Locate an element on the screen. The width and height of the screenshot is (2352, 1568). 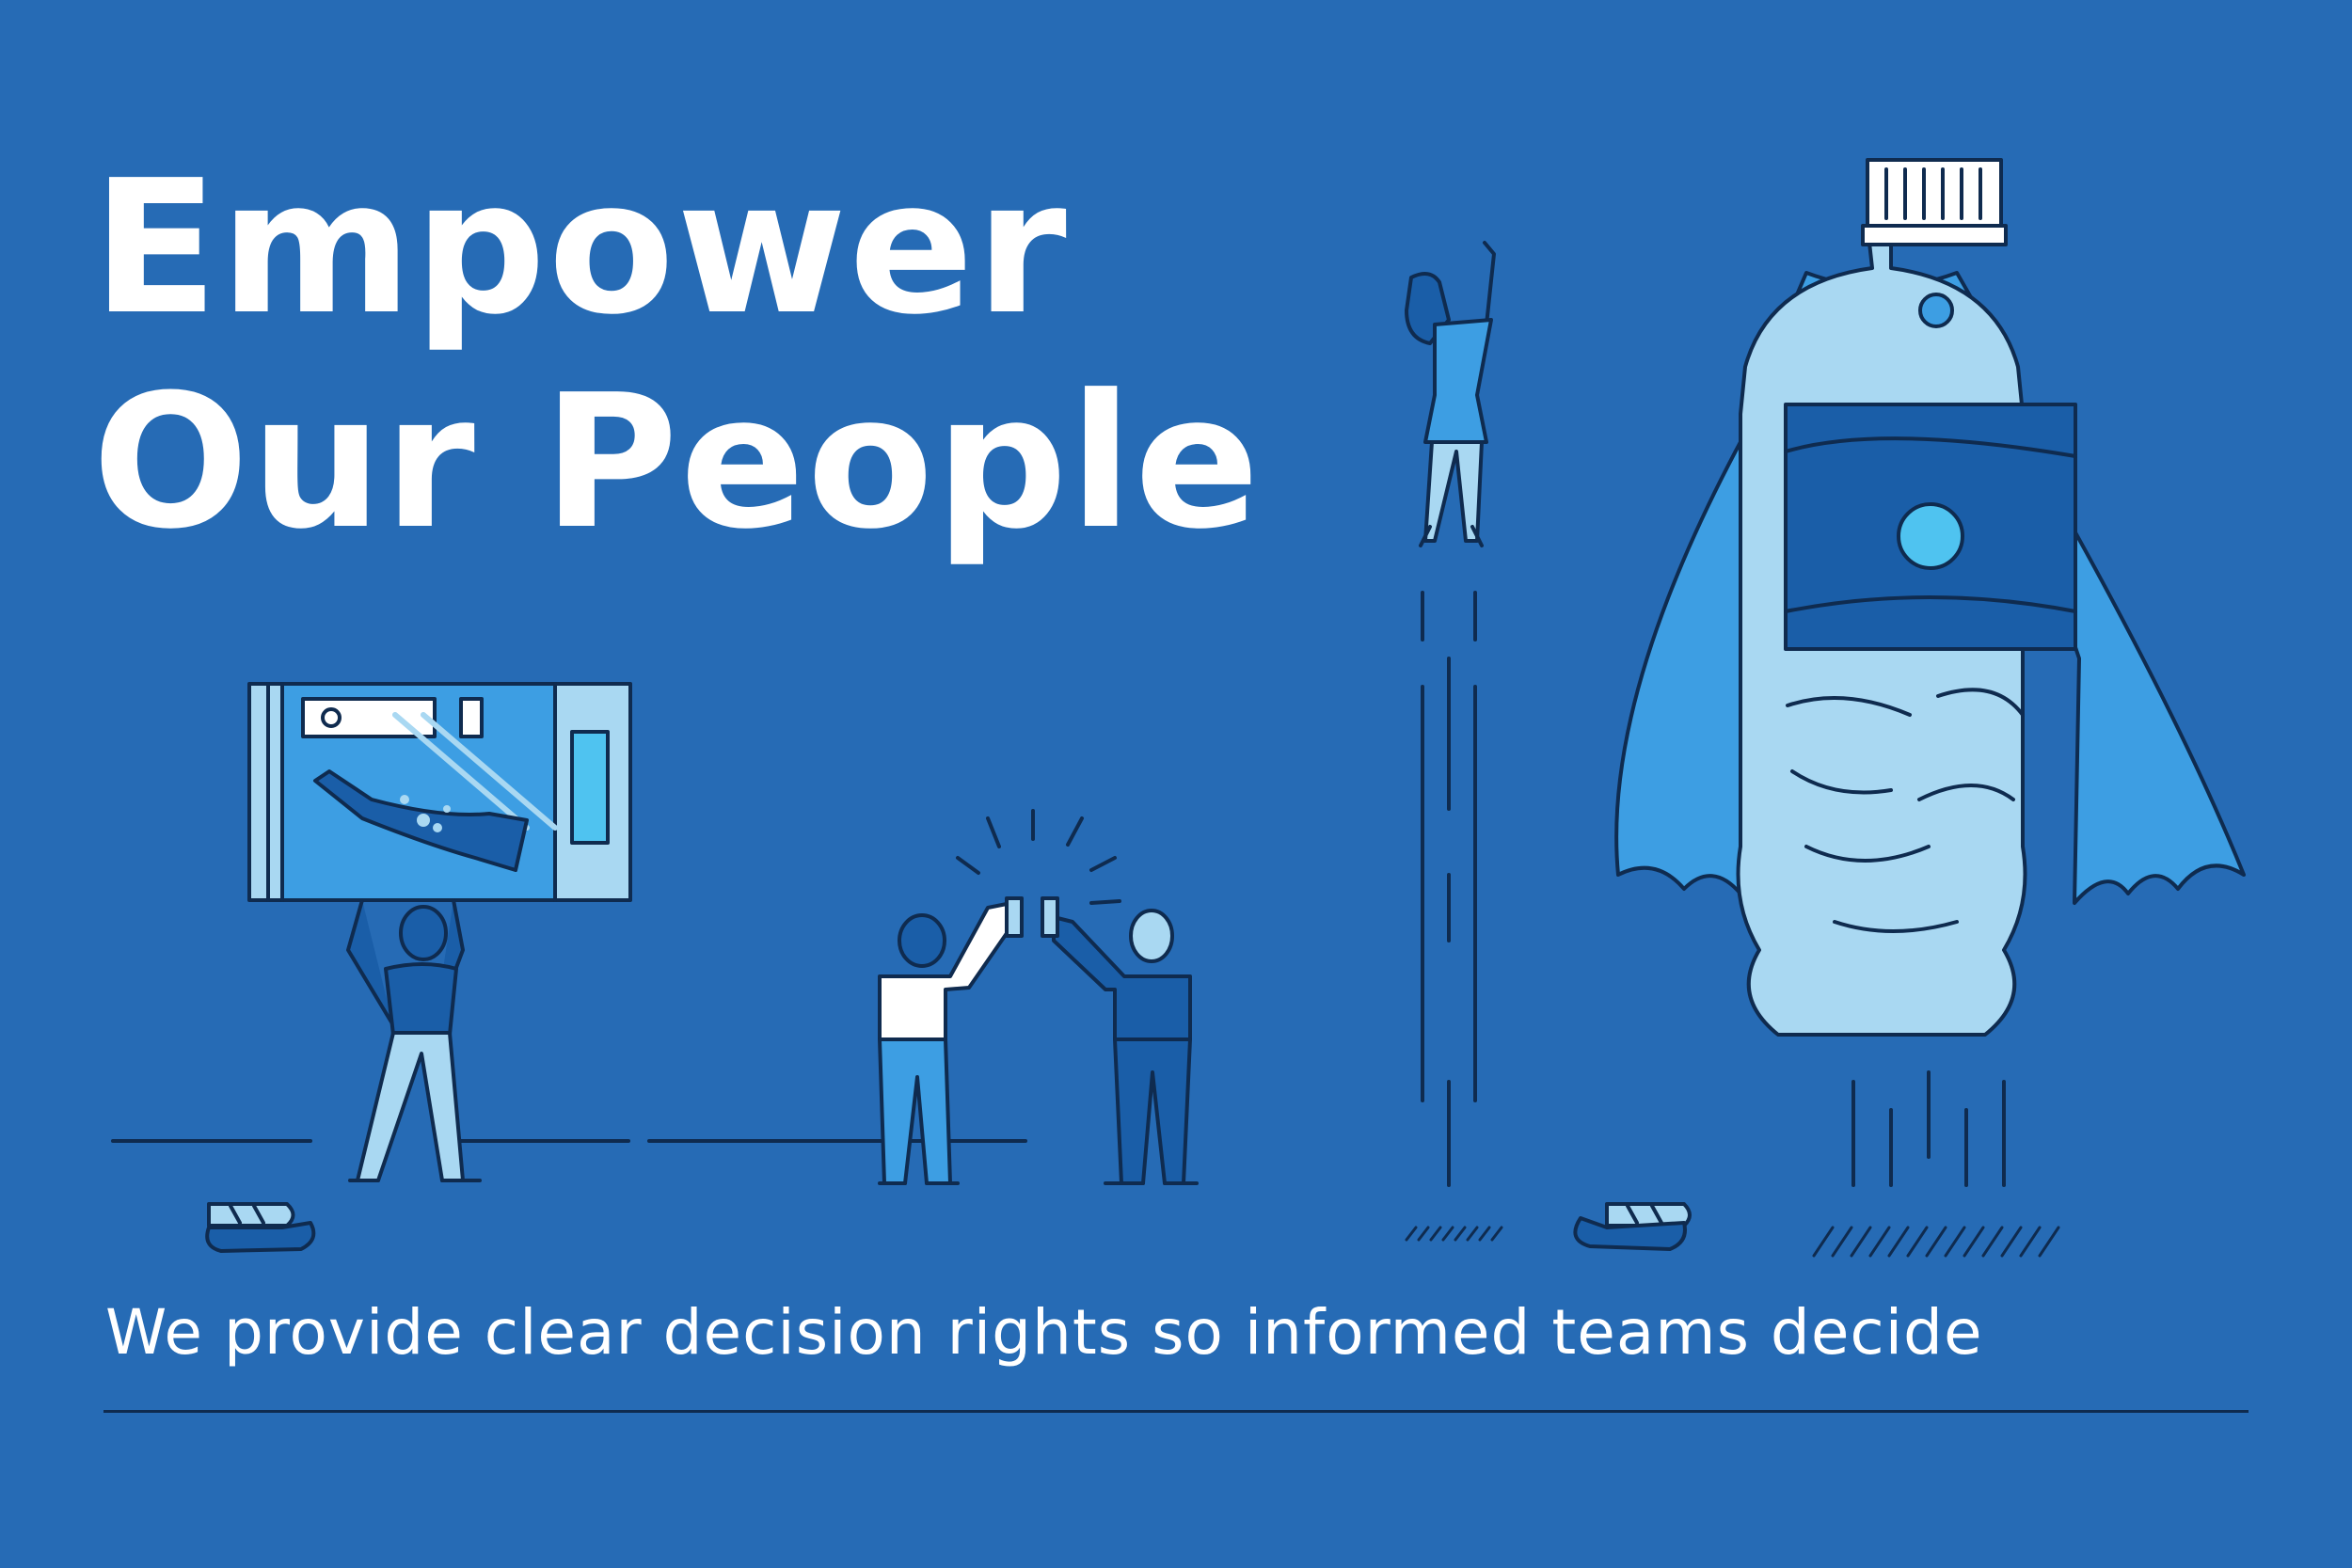
crushed-bottle-icon is located at coordinates (260, 1227).